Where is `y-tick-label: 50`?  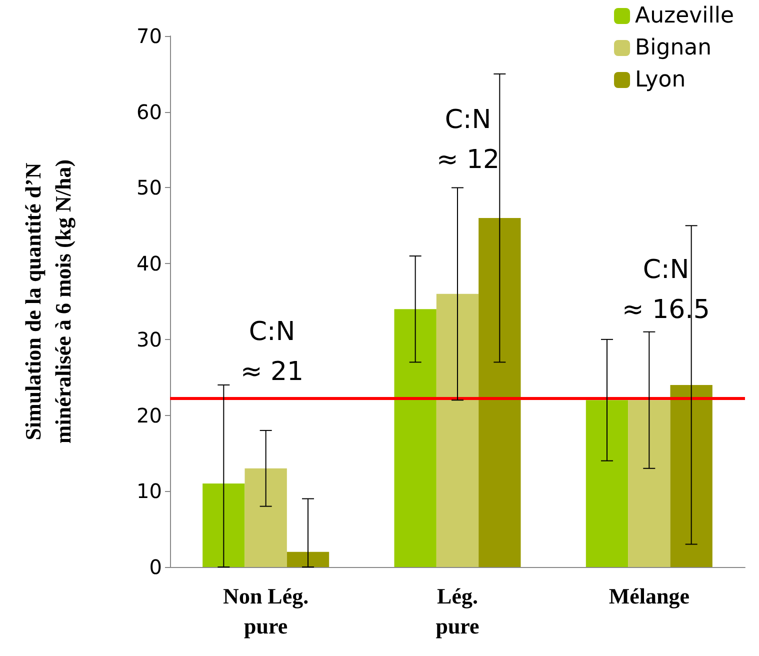
y-tick-label: 50 is located at coordinates (149, 188).